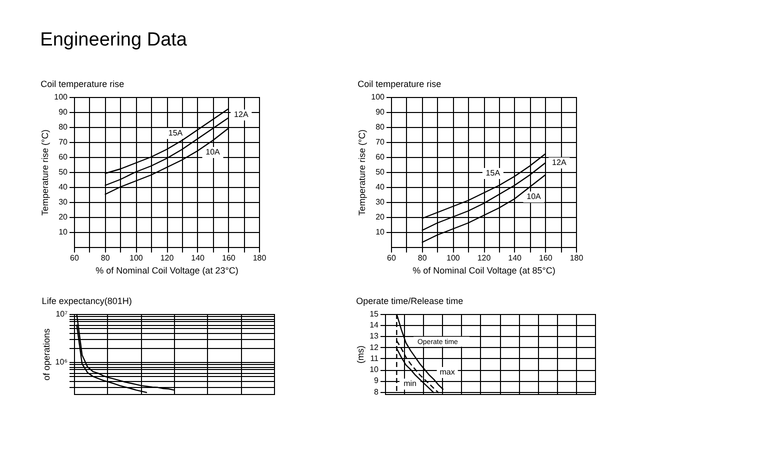 The image size is (777, 451). Describe the element at coordinates (375, 325) in the screenshot. I see `y-tick-label: 14` at that location.